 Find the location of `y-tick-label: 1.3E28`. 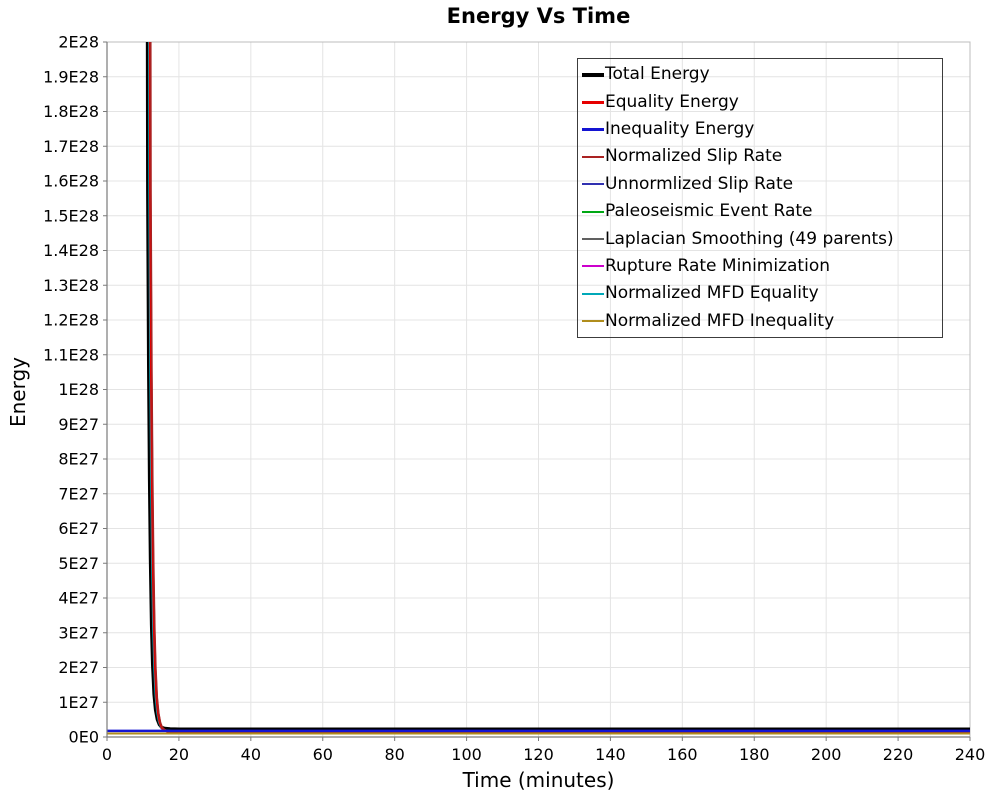

y-tick-label: 1.3E28 is located at coordinates (71, 285).